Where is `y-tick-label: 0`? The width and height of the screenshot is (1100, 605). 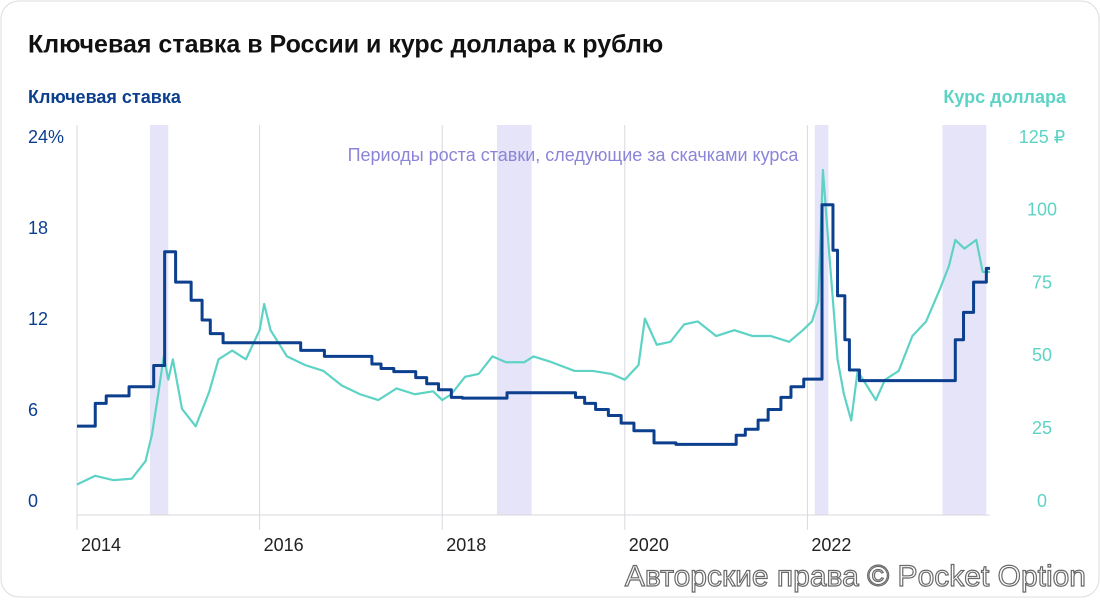 y-tick-label: 0 is located at coordinates (33, 501).